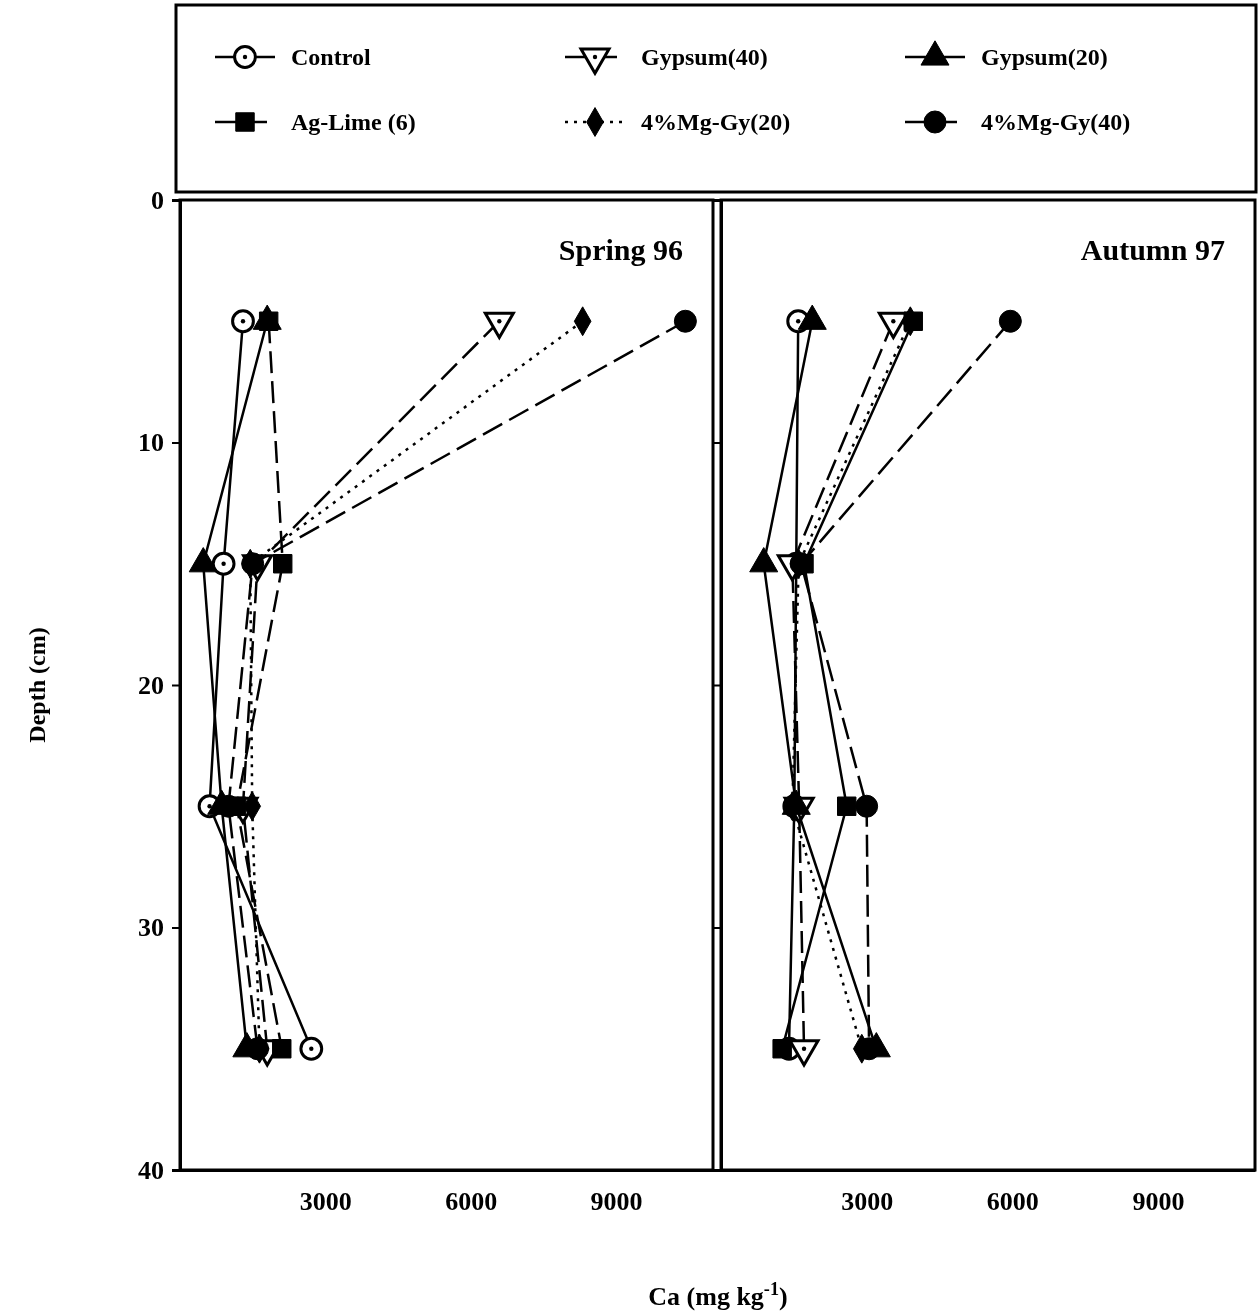 This screenshot has height=1316, width=1259. Describe the element at coordinates (353, 122) in the screenshot. I see `legend-label: Ag-Lime (6)` at that location.